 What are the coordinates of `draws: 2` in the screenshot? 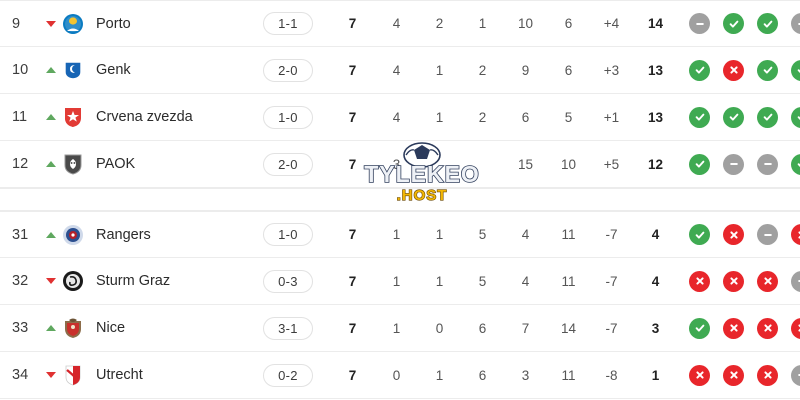 It's located at (439, 23).